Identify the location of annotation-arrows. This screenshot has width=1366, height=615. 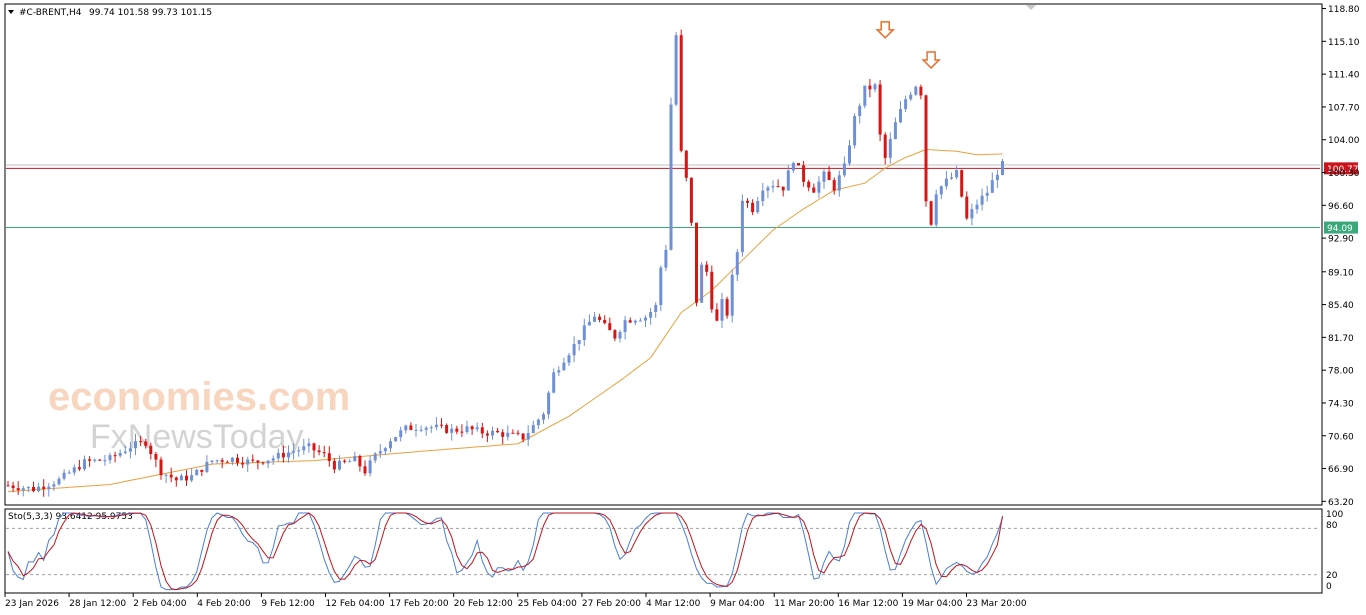
(908, 45).